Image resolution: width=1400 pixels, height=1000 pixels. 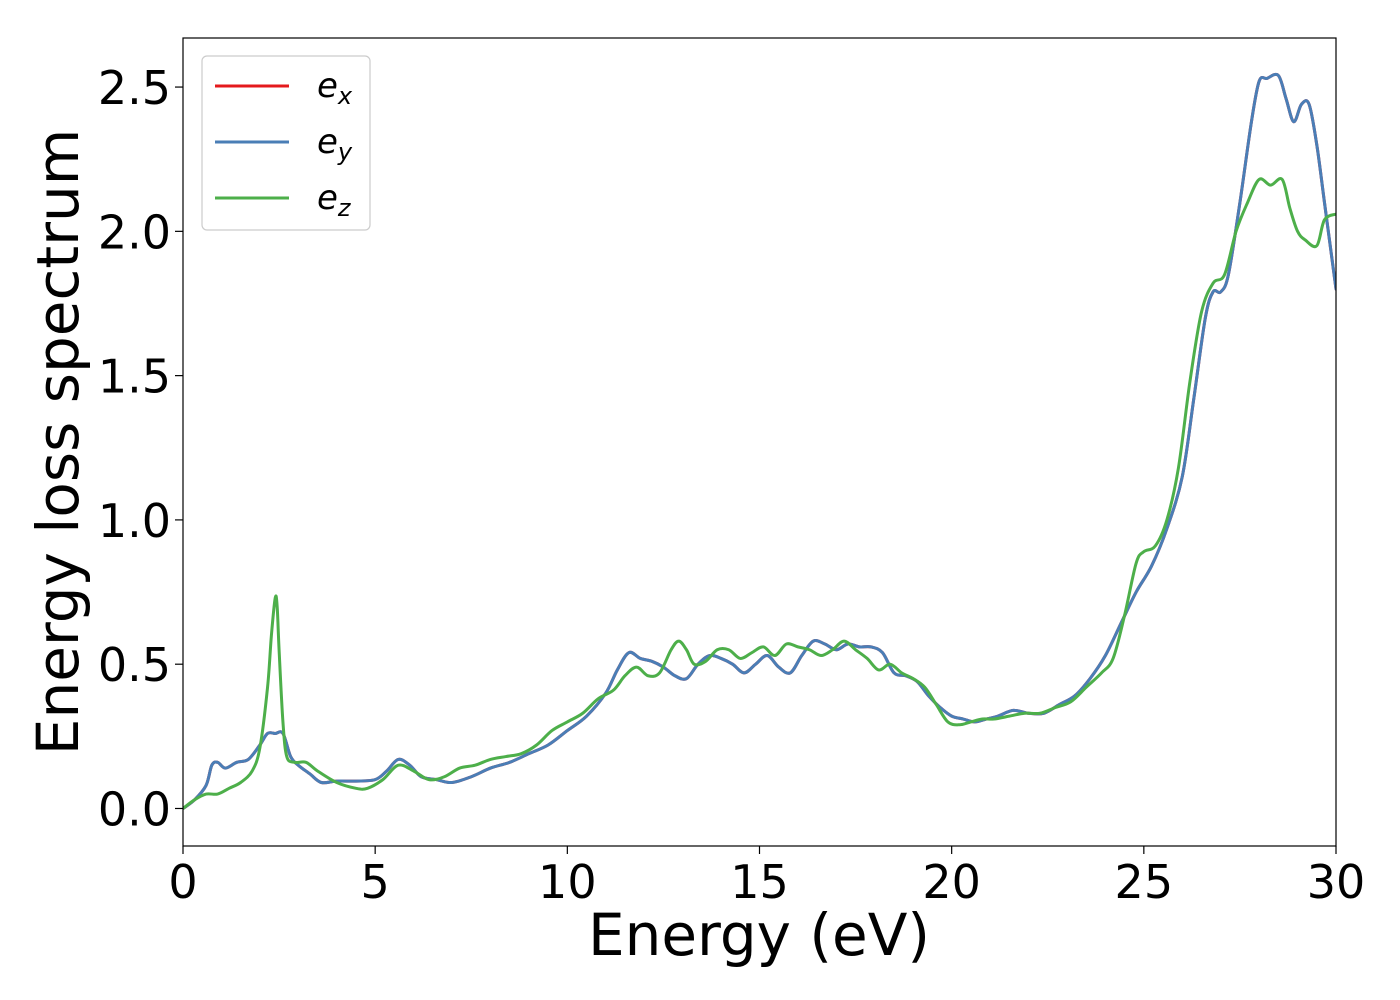 I want to click on x-tick-label: 0, so click(x=182, y=882).